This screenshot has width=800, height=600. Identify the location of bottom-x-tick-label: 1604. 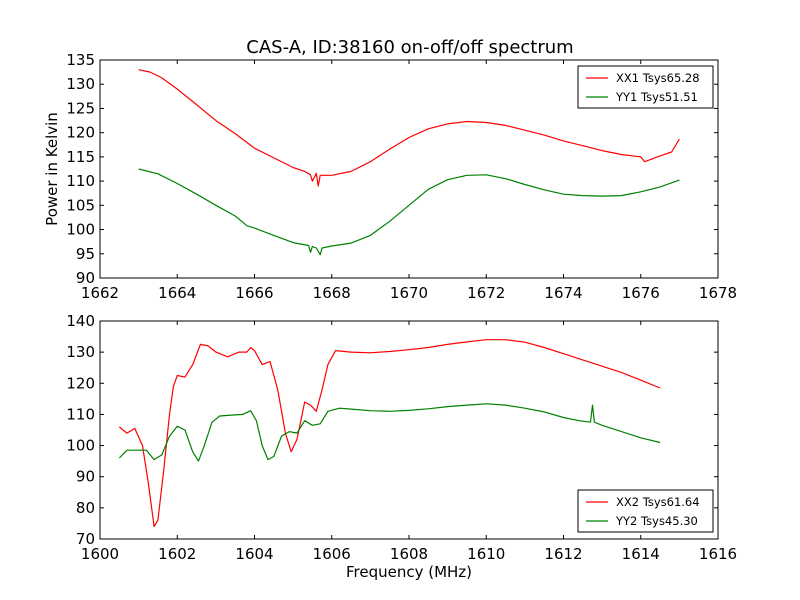
(254, 554).